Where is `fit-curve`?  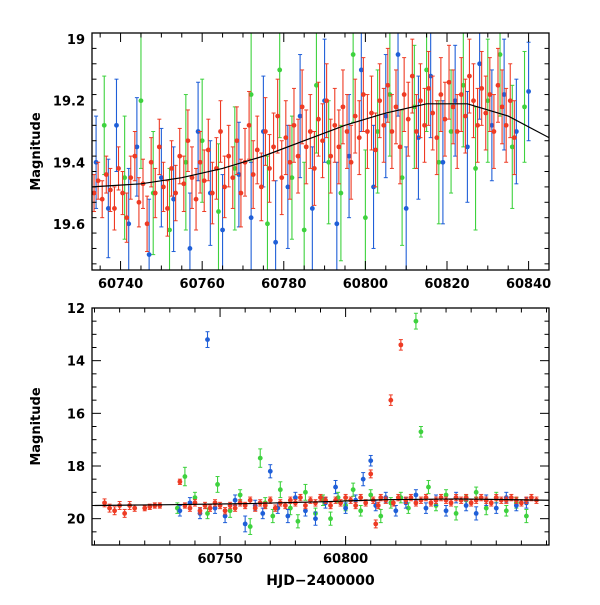 fit-curve is located at coordinates (320, 145).